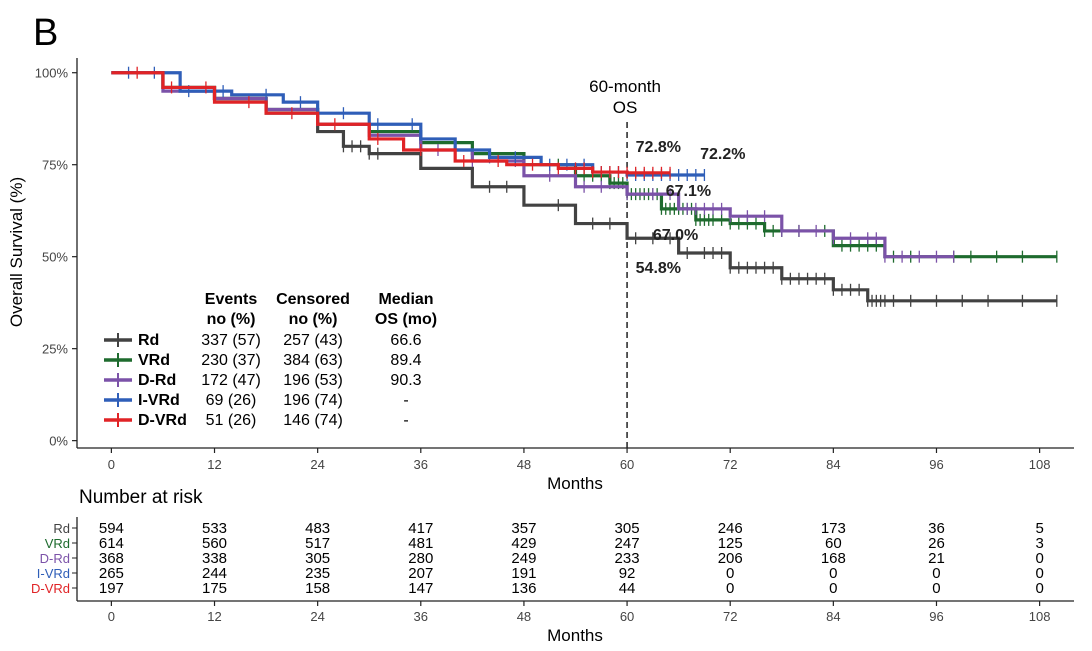 Image resolution: width=1092 pixels, height=651 pixels. I want to click on risk-value: 357, so click(523, 528).